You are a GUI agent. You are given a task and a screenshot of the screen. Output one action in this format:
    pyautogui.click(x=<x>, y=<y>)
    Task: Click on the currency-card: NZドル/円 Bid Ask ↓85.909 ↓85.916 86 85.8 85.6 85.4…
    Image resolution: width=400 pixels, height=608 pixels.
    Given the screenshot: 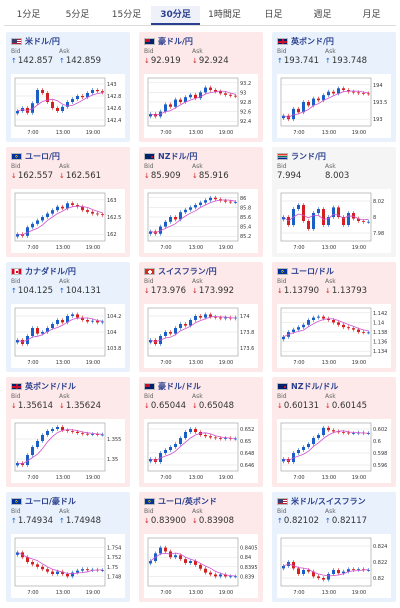 What is the action you would take?
    pyautogui.click(x=201, y=202)
    